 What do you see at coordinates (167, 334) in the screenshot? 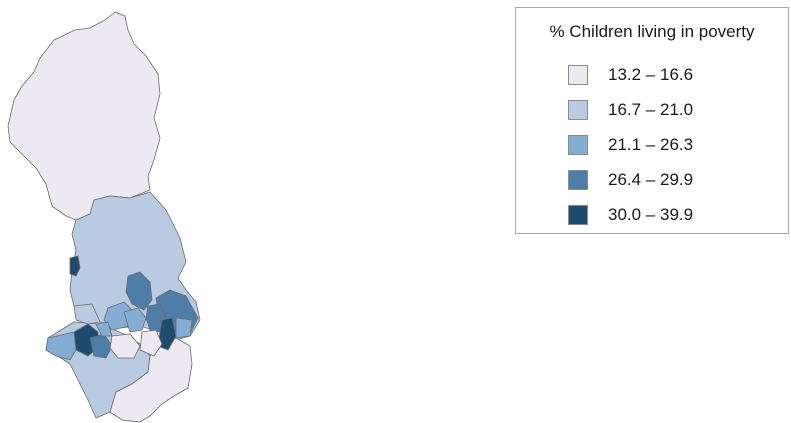
I see `region-district-f` at bounding box center [167, 334].